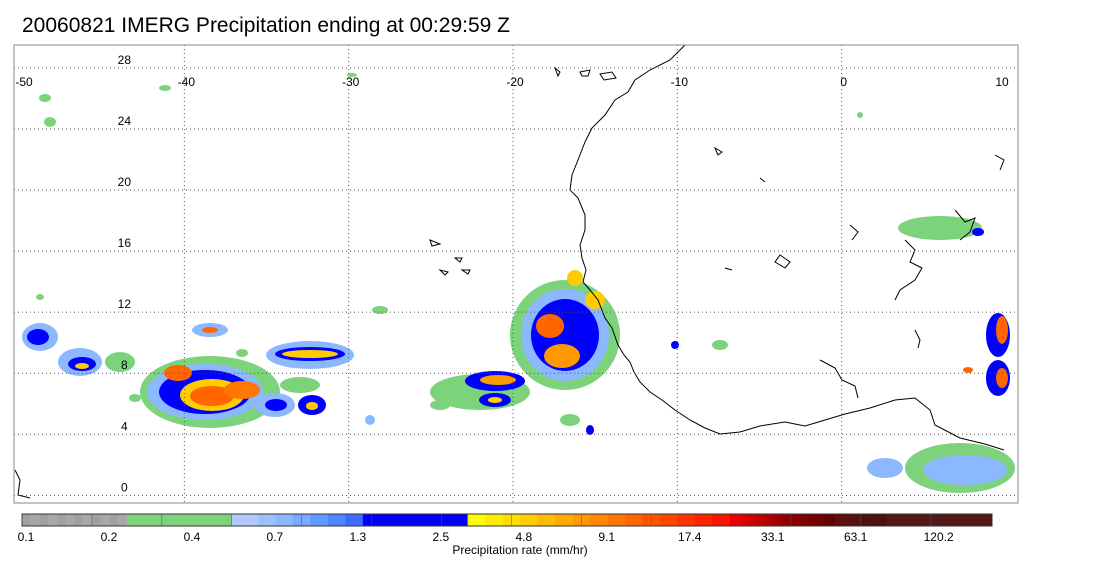  What do you see at coordinates (856, 537) in the screenshot?
I see `colorbar-tick-label: 63.1` at bounding box center [856, 537].